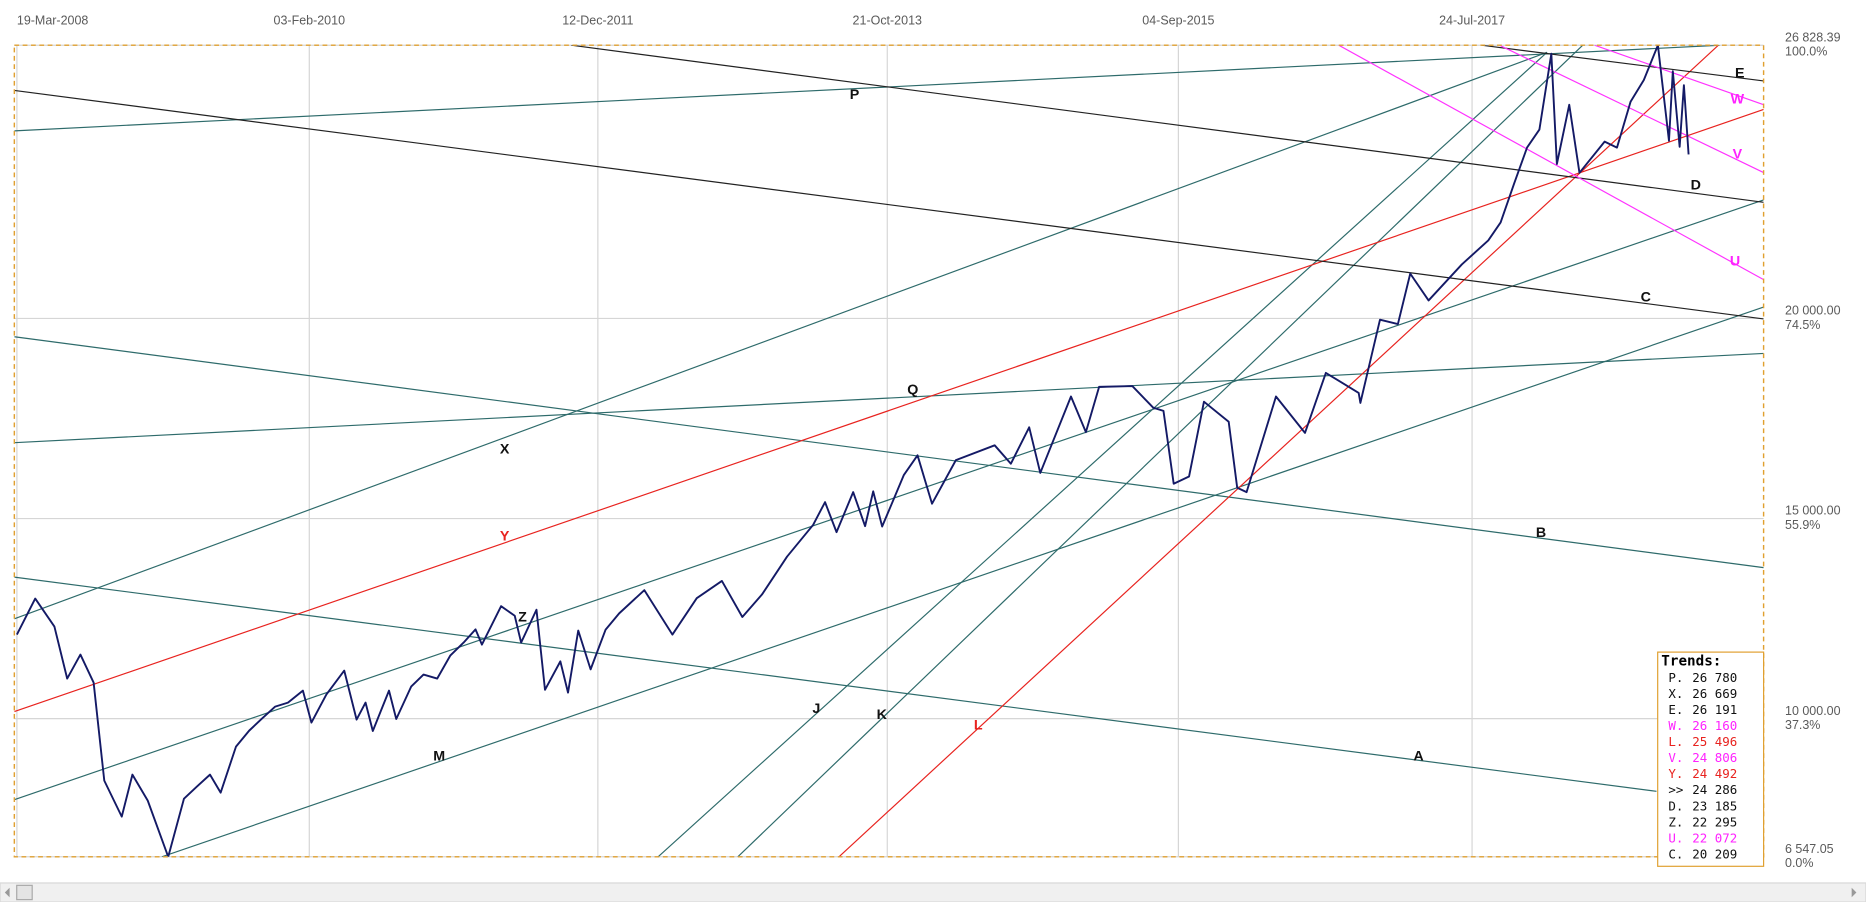 This screenshot has height=902, width=1866. Describe the element at coordinates (1714, 789) in the screenshot. I see `trend-row-value: 24 286` at that location.